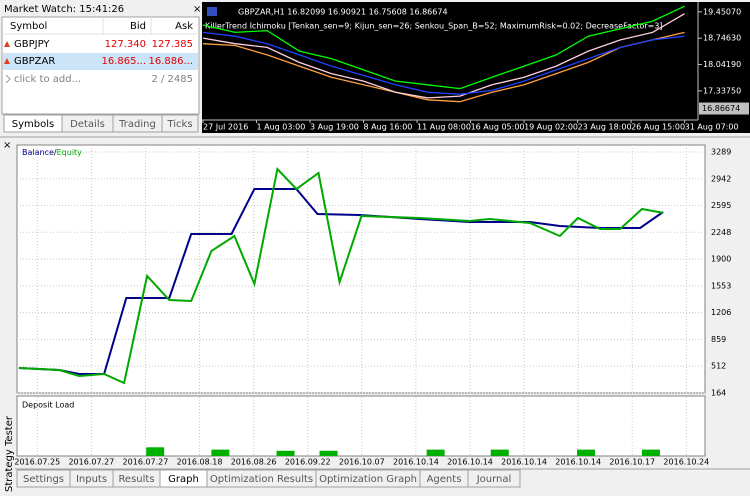 The height and width of the screenshot is (496, 750). What do you see at coordinates (718, 366) in the screenshot?
I see `y-tick-label: 512` at bounding box center [718, 366].